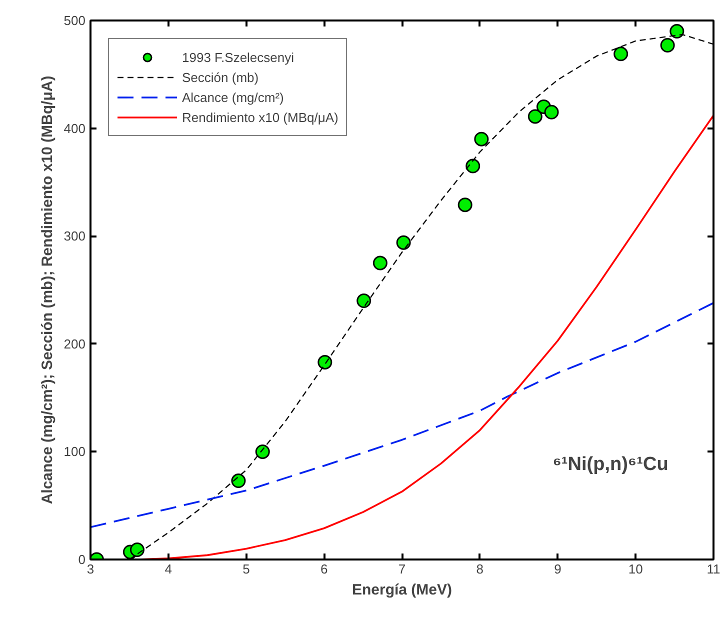  I want to click on y-tick-label: 200, so click(75, 344).